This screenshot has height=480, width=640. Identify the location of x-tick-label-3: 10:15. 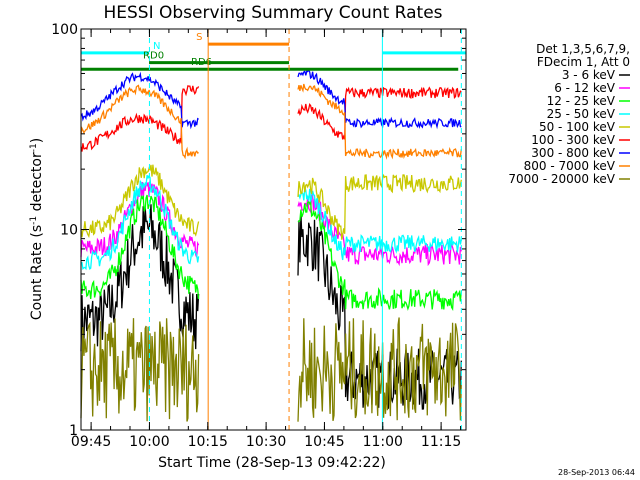
(208, 442).